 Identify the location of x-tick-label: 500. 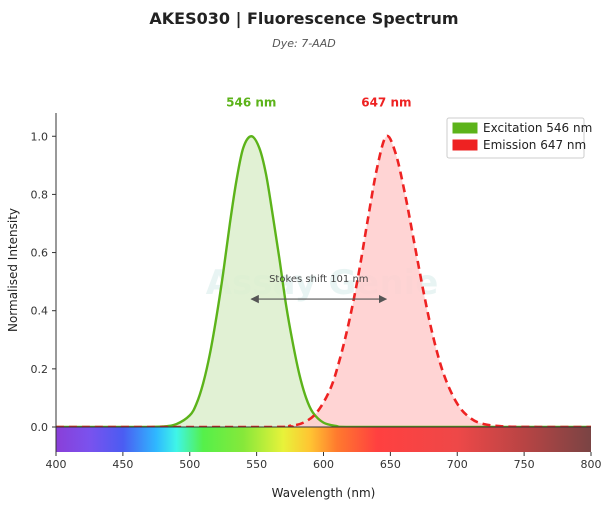
(189, 464).